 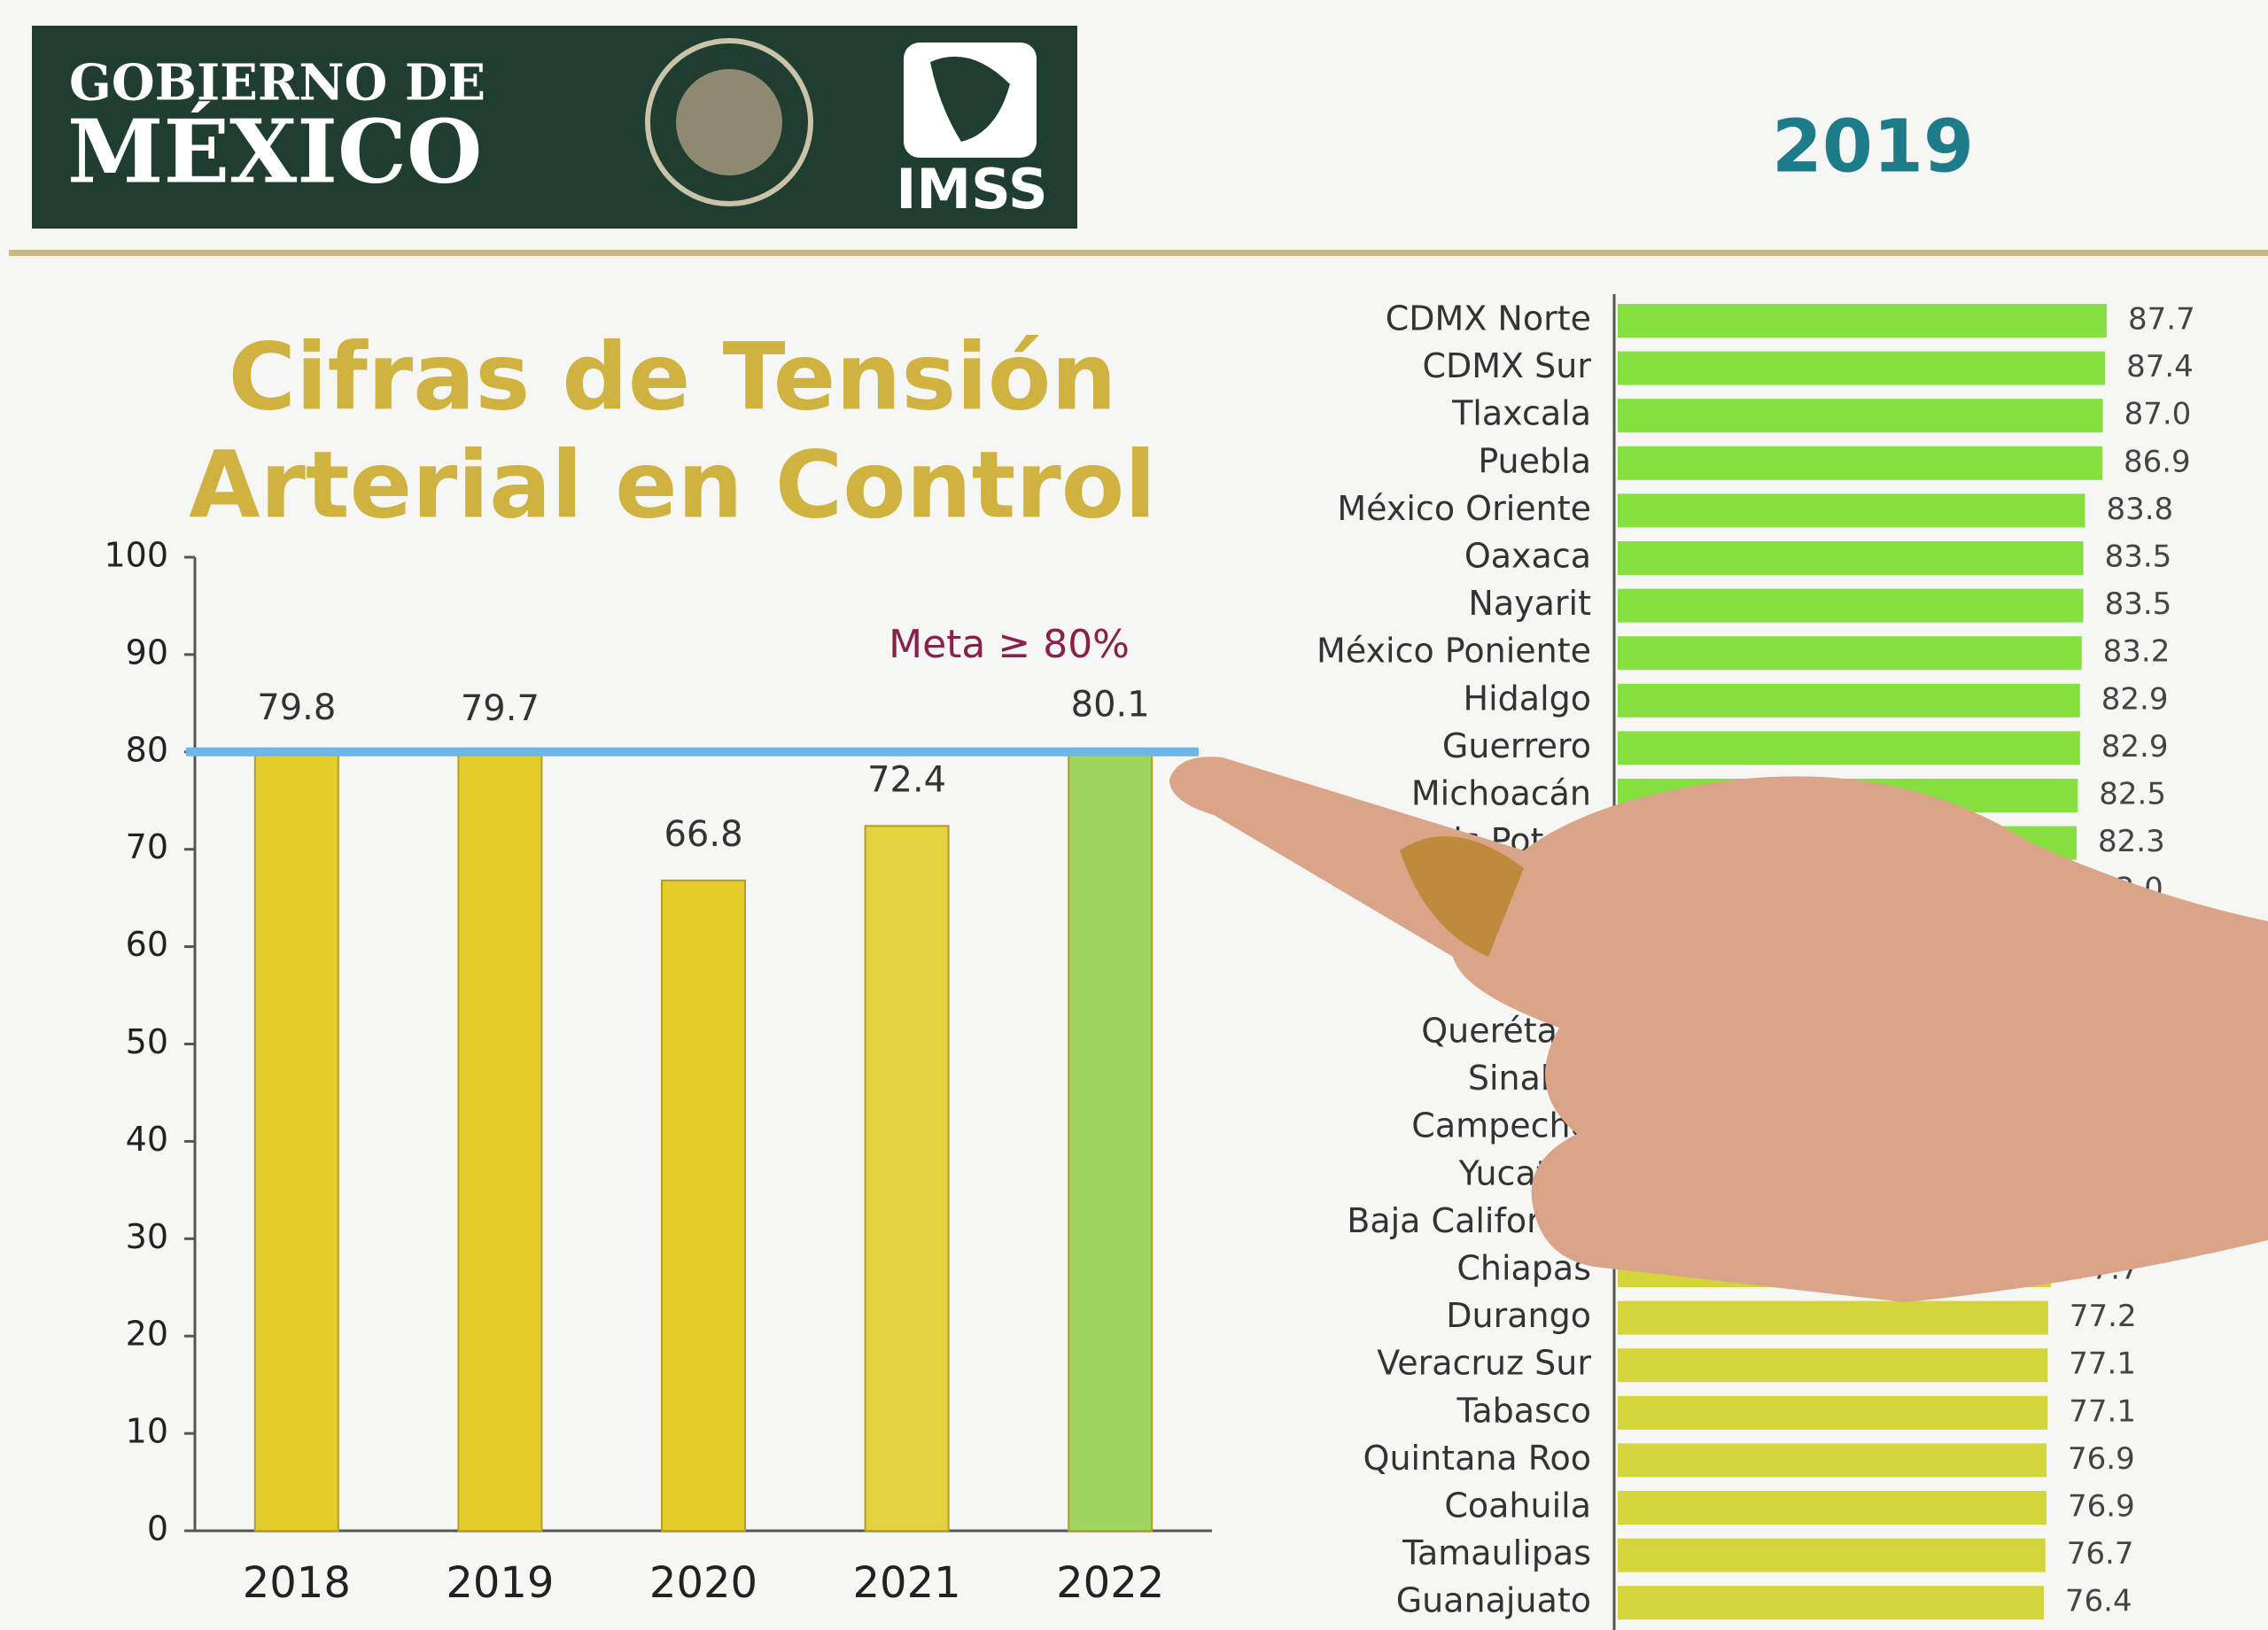 I want to click on category-label: Nayarit, so click(x=1529, y=603).